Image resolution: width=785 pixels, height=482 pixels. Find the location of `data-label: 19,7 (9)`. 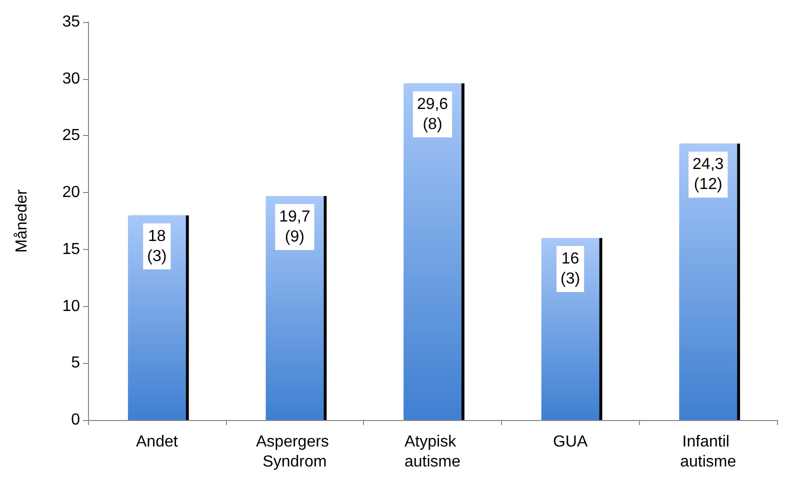

data-label: 19,7 (9) is located at coordinates (294, 227).